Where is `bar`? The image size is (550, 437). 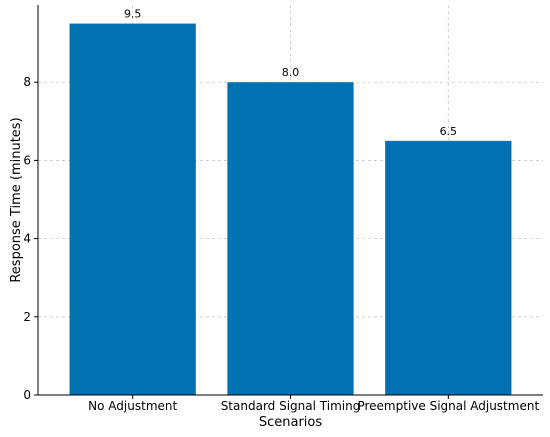
bar is located at coordinates (448, 267).